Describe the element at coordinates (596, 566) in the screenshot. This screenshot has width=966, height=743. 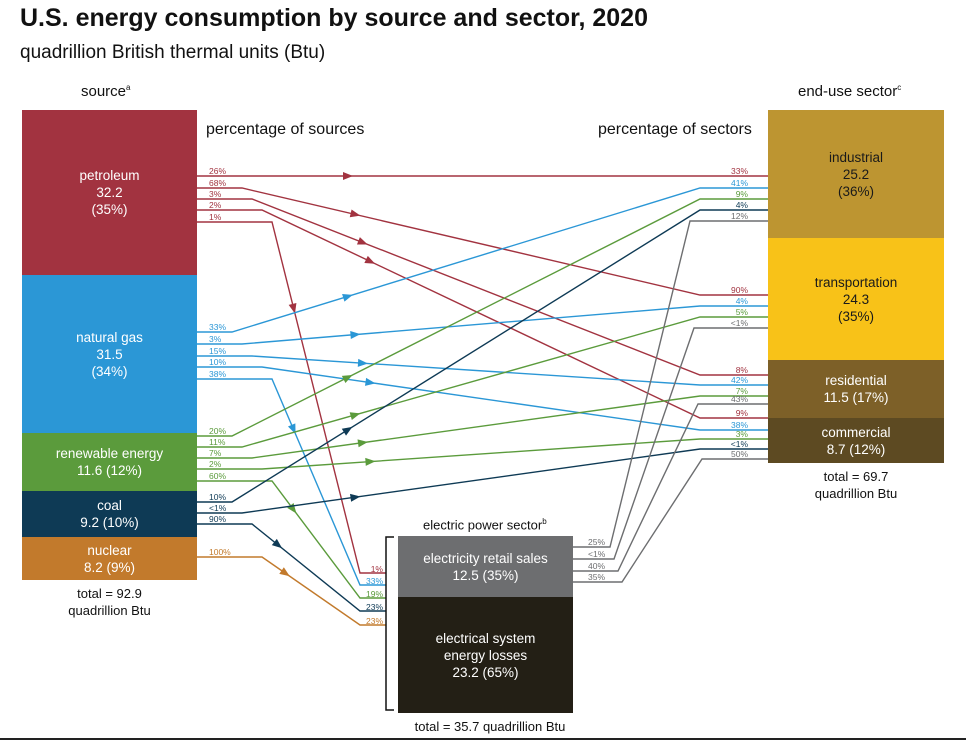
I see `electric-flow-source-pct: 40%` at that location.